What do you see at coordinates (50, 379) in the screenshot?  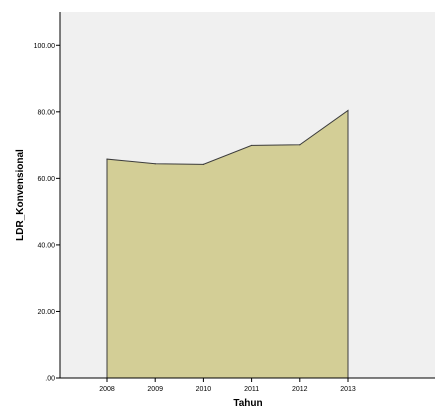 I see `y-tick-label: .00` at bounding box center [50, 379].